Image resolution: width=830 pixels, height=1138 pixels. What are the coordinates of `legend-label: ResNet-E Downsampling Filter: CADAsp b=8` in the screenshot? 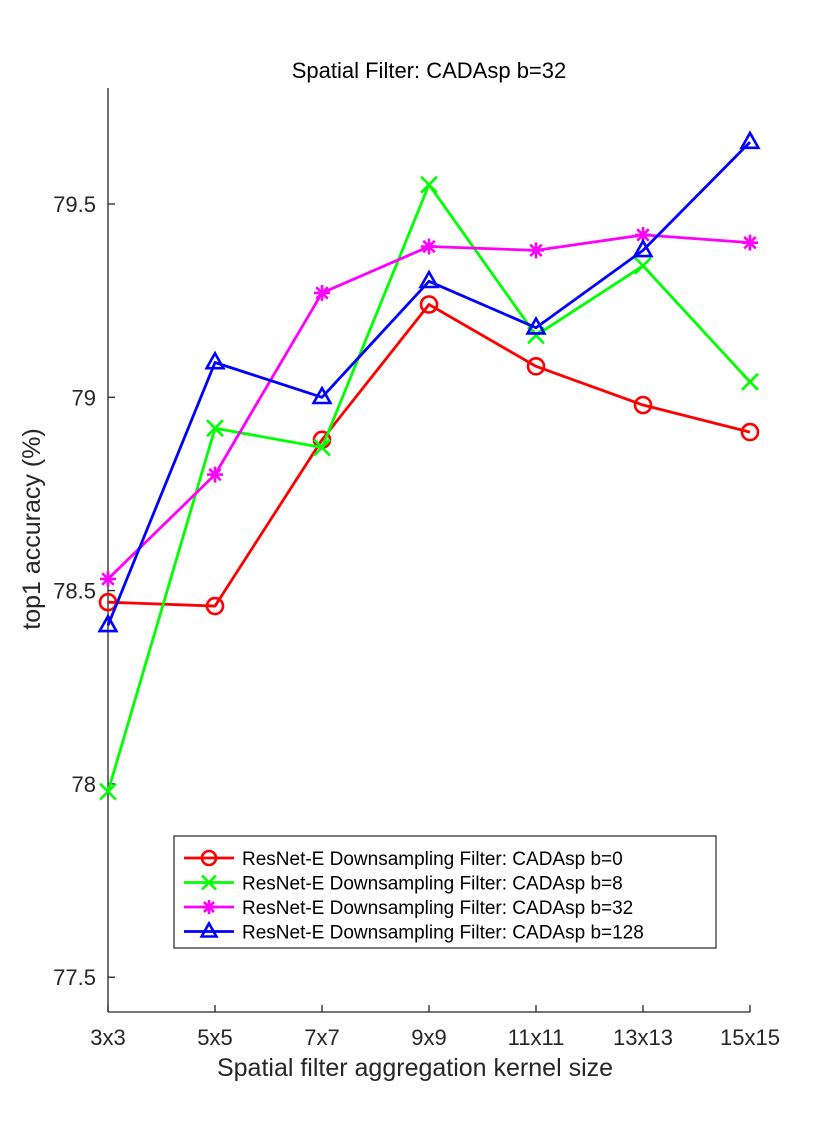 It's located at (432, 884).